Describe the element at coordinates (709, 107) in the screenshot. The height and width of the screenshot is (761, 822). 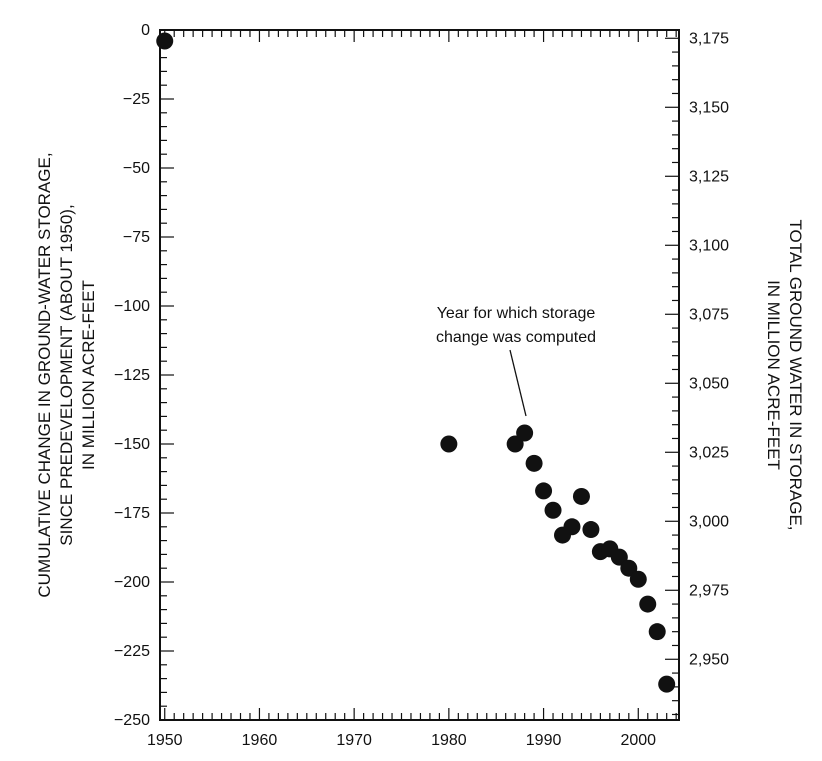
I see `y2-tick-label: 3,150` at that location.